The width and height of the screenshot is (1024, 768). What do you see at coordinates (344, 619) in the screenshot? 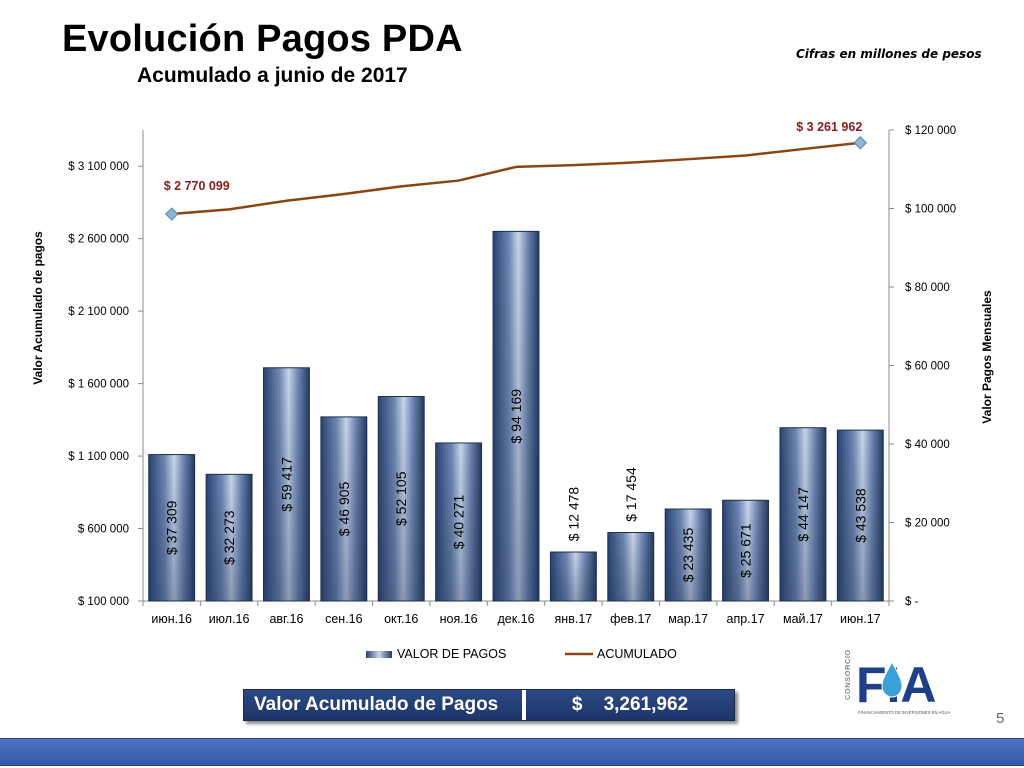
I see `x-tick-label: сен.16` at bounding box center [344, 619].